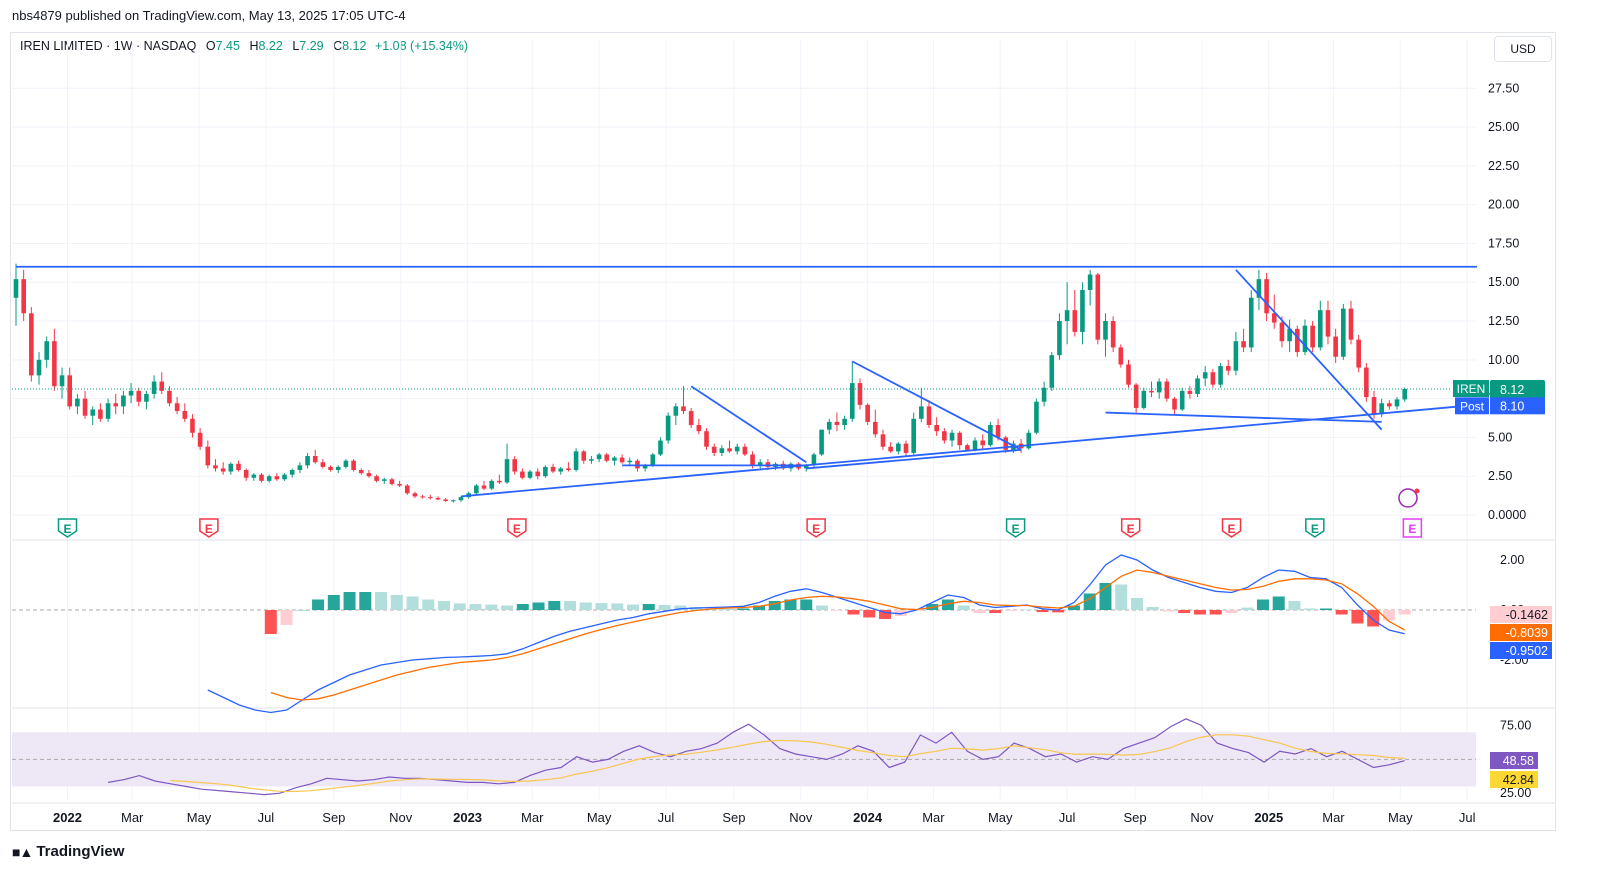 The width and height of the screenshot is (1597, 887). I want to click on price-axis-label: 17.50, so click(1503, 243).